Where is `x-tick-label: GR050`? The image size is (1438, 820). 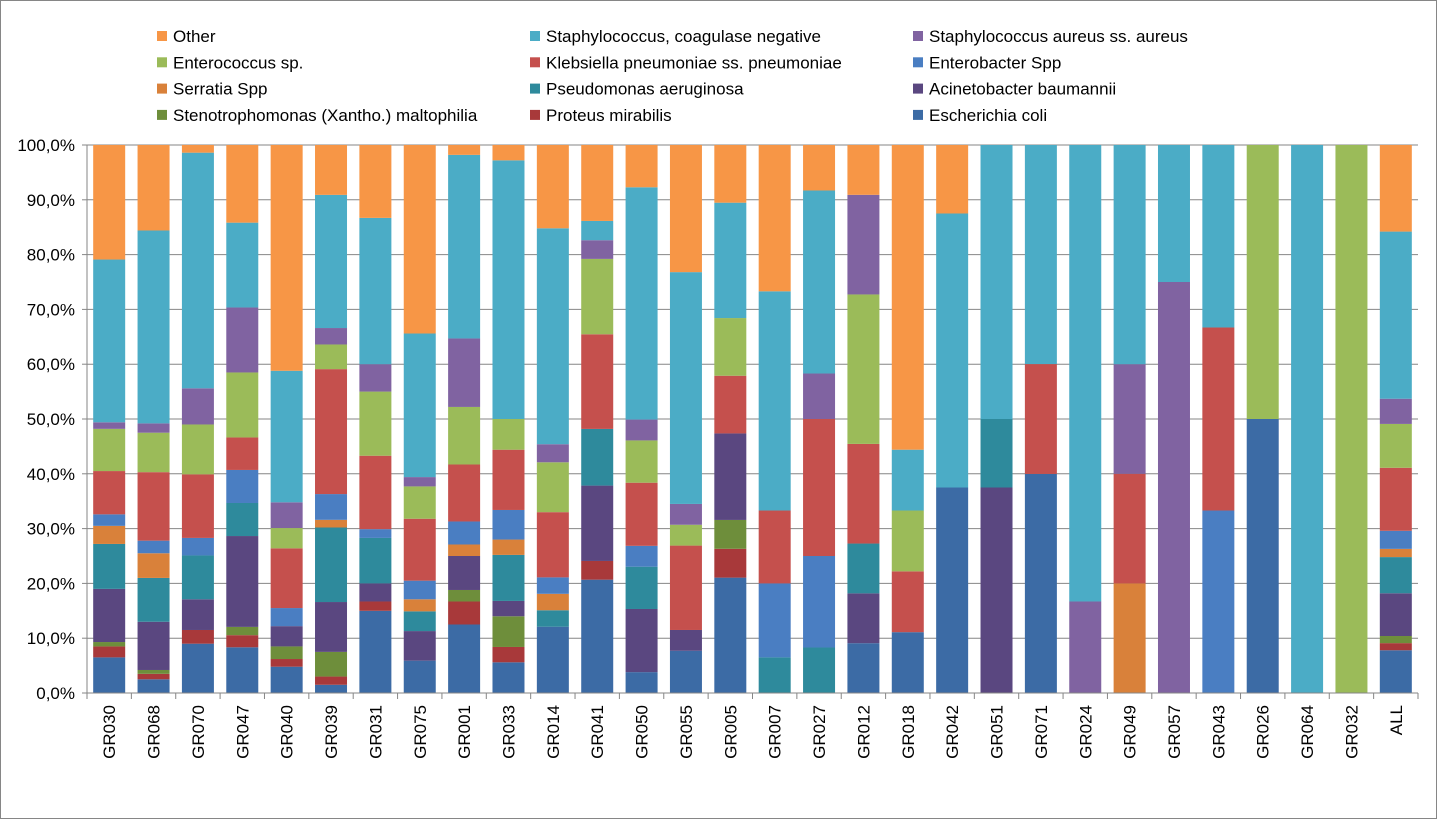
x-tick-label: GR050 is located at coordinates (642, 732).